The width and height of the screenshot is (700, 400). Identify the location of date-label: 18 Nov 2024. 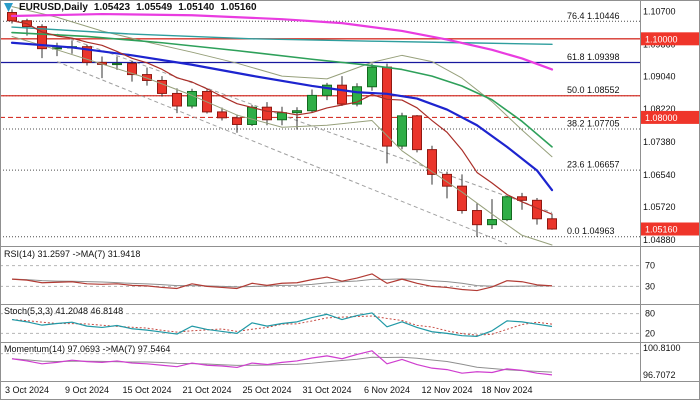
(506, 390).